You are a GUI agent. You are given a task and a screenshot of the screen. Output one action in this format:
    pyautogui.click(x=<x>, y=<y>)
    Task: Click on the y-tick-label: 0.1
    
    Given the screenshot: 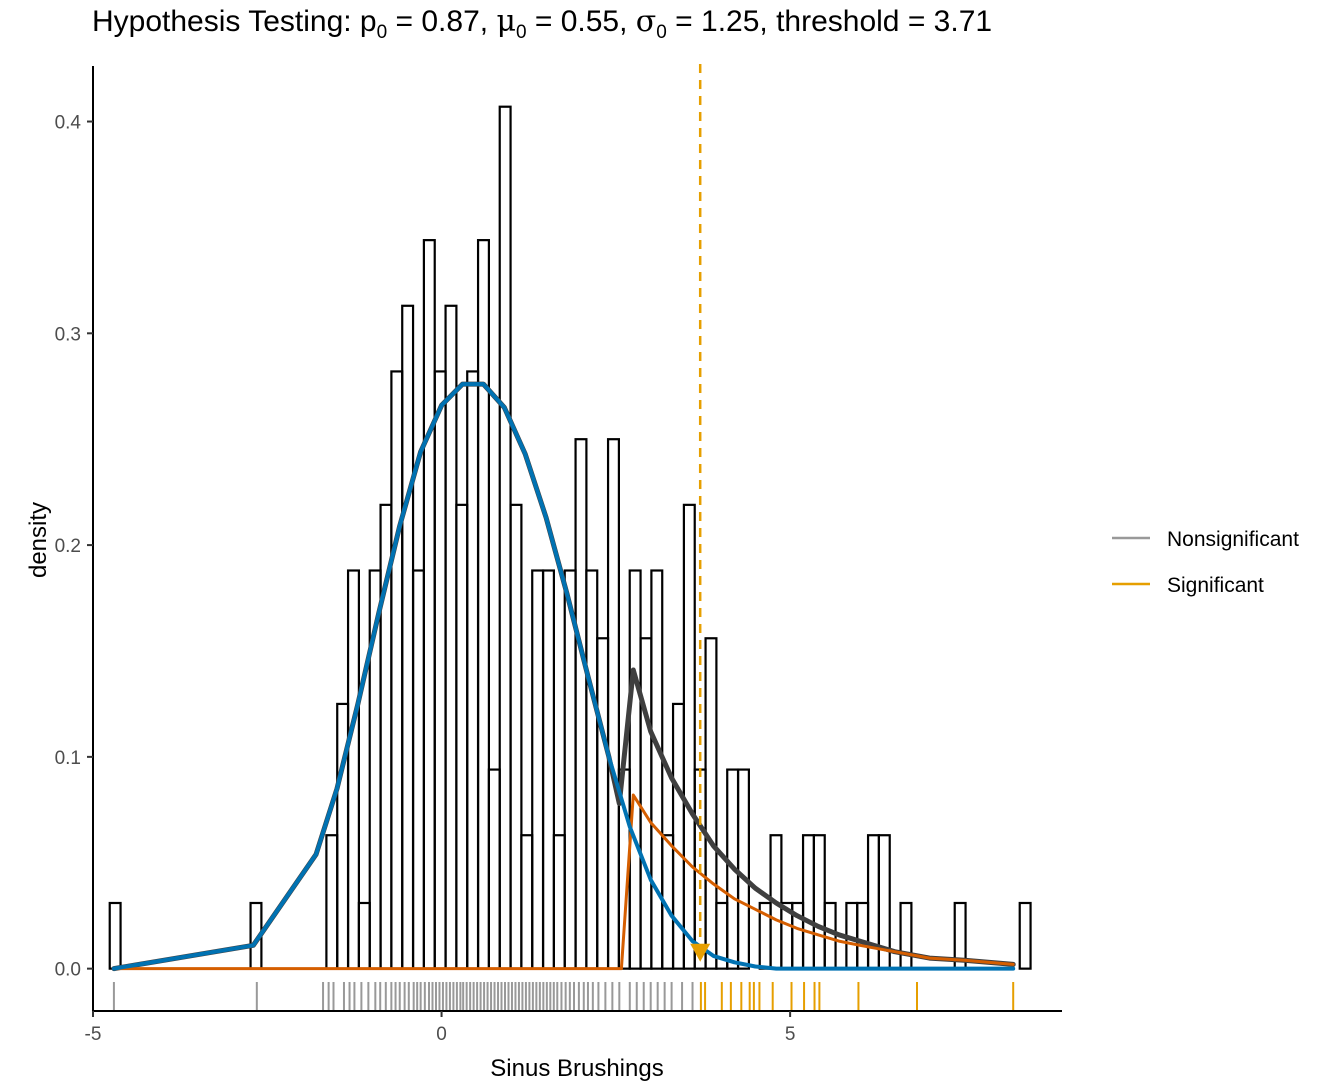 What is the action you would take?
    pyautogui.click(x=68, y=758)
    